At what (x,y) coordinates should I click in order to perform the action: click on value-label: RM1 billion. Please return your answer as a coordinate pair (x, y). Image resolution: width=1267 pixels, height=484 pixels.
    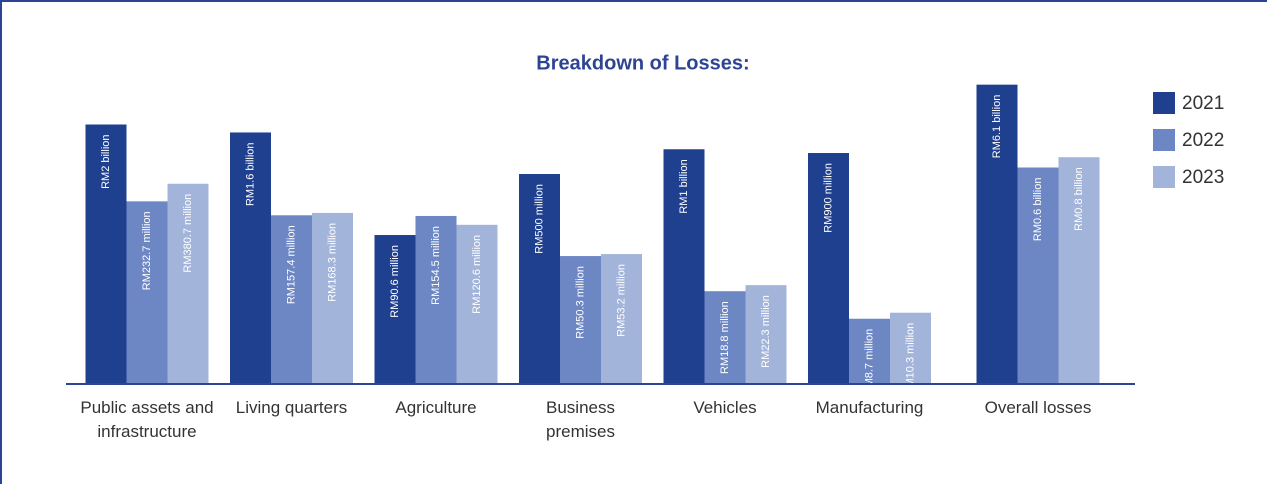
    Looking at the image, I should click on (684, 186).